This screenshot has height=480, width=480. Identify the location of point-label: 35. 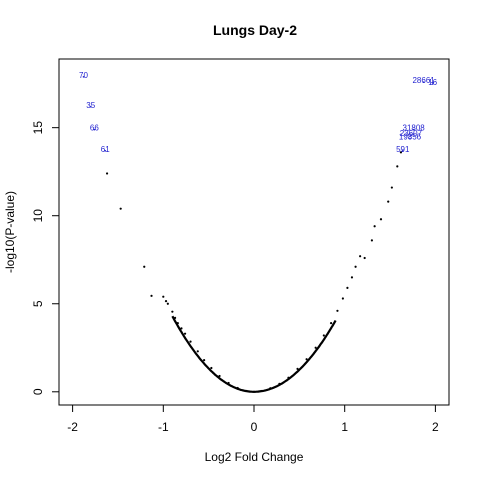
(90, 105).